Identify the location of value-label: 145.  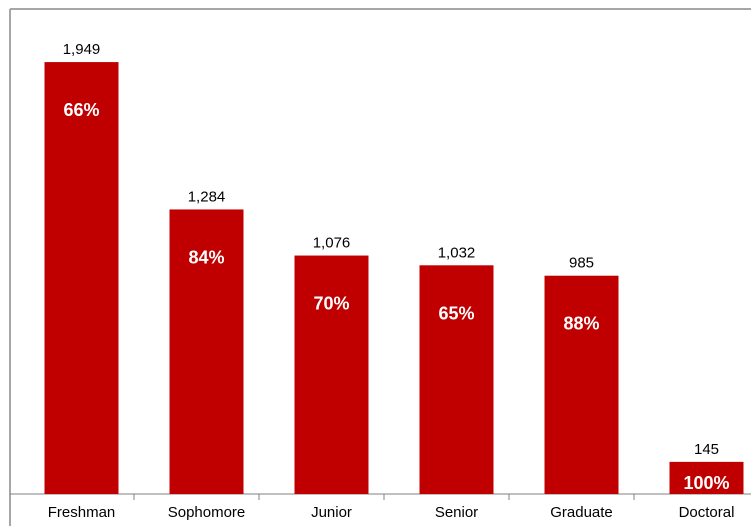
(706, 449).